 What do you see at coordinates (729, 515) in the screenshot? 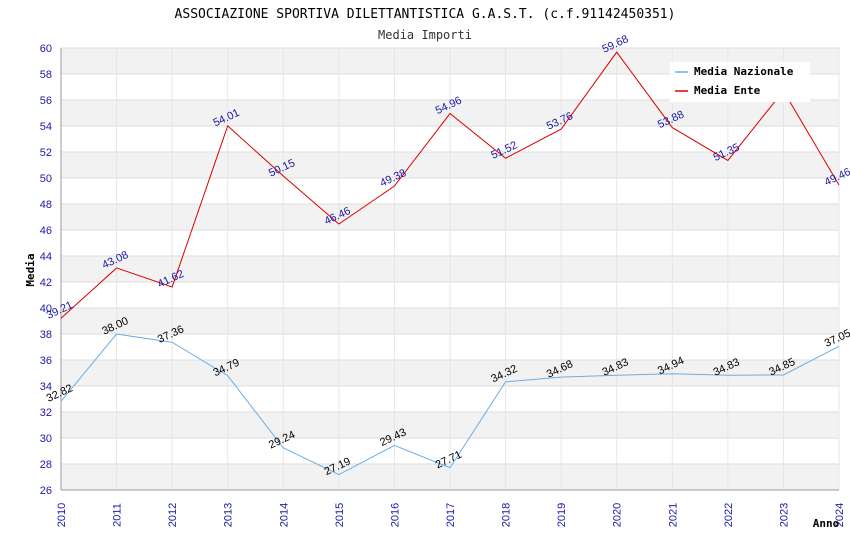
I see `x-tick-label: 2022` at bounding box center [729, 515].